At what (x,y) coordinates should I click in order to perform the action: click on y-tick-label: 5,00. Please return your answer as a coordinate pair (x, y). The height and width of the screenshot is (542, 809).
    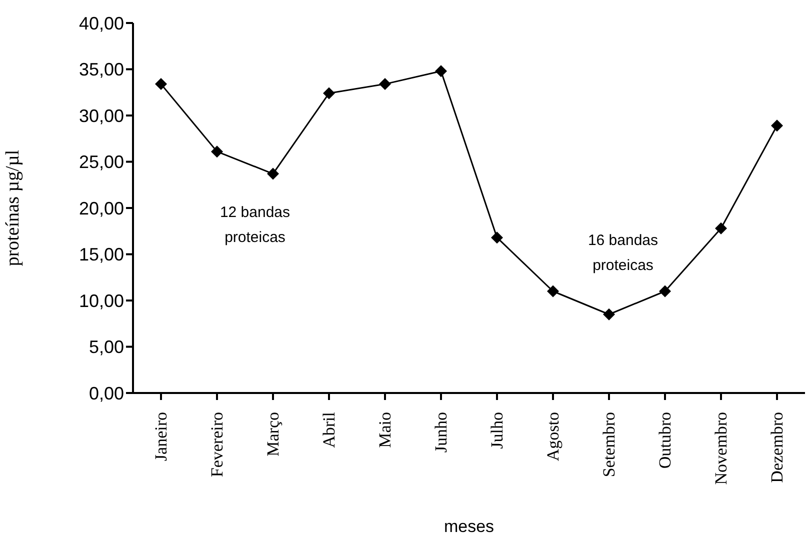
    Looking at the image, I should click on (106, 347).